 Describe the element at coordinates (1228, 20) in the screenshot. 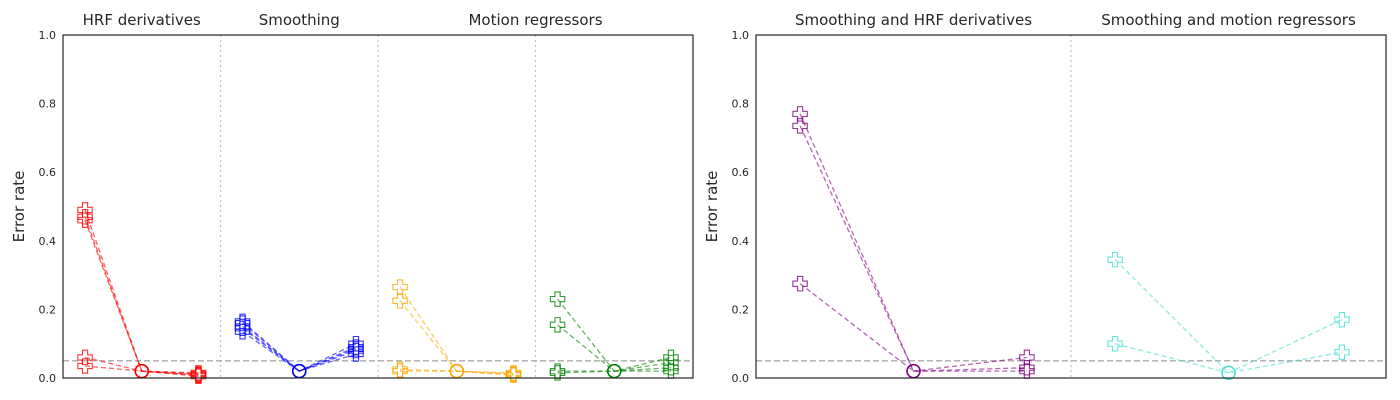

I see `group-title: Smoothing and motion regressors` at that location.